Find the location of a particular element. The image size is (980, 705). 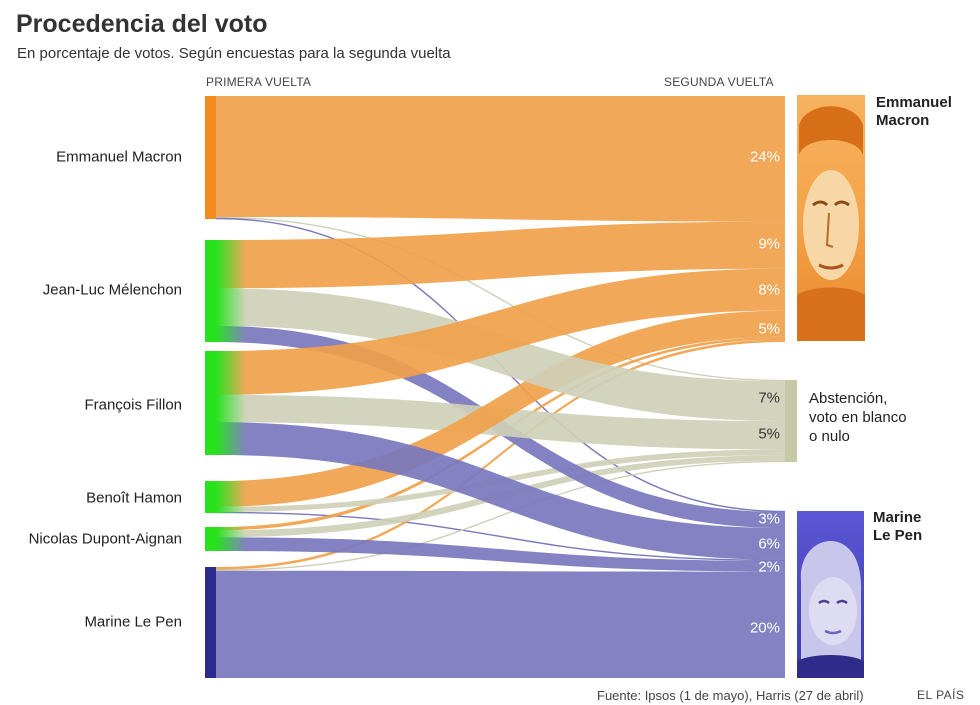

pct-macron-from-macron: 24% is located at coordinates (764, 157).